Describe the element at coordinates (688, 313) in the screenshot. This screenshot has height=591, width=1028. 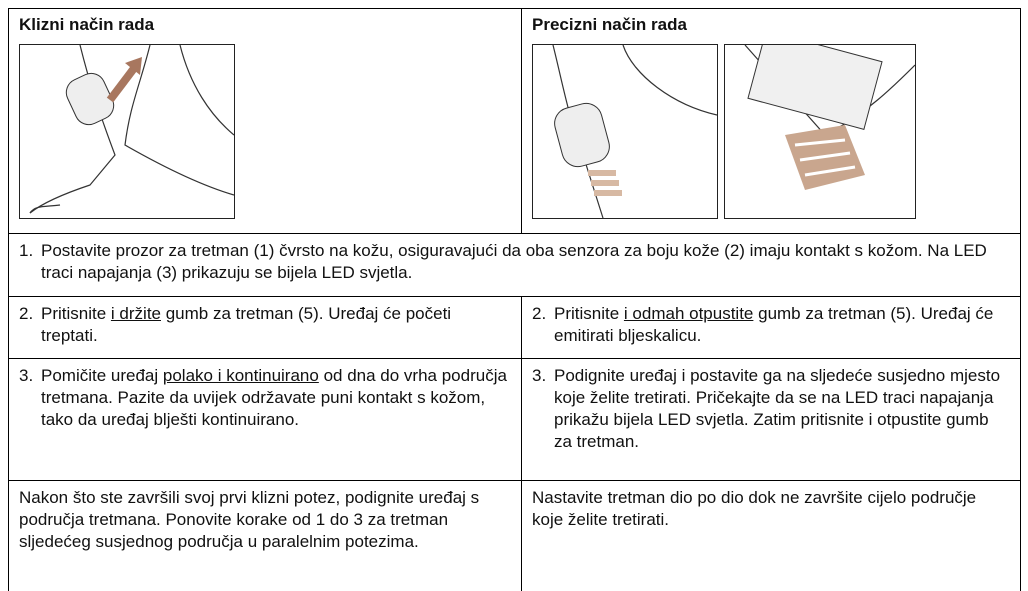
I see `emphasis: i odmah otpustite` at that location.